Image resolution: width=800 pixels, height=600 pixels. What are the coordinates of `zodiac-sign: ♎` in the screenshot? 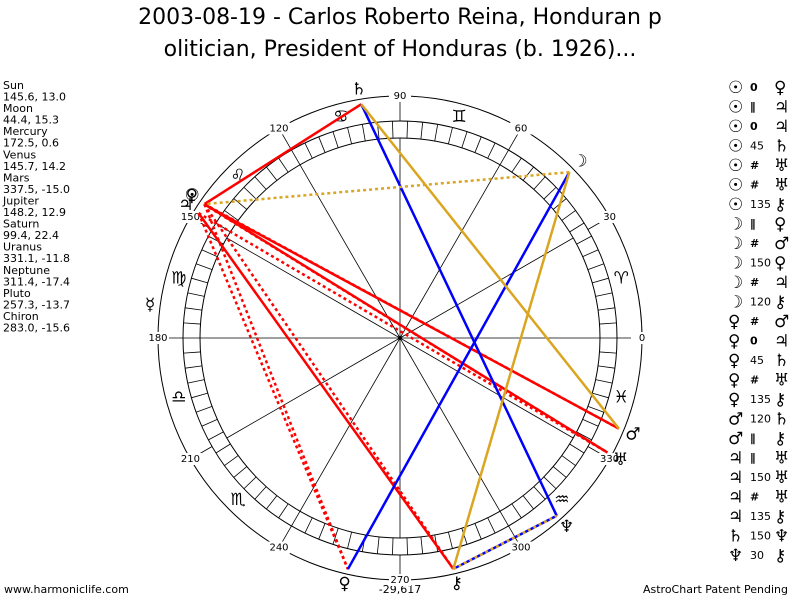 It's located at (178, 397).